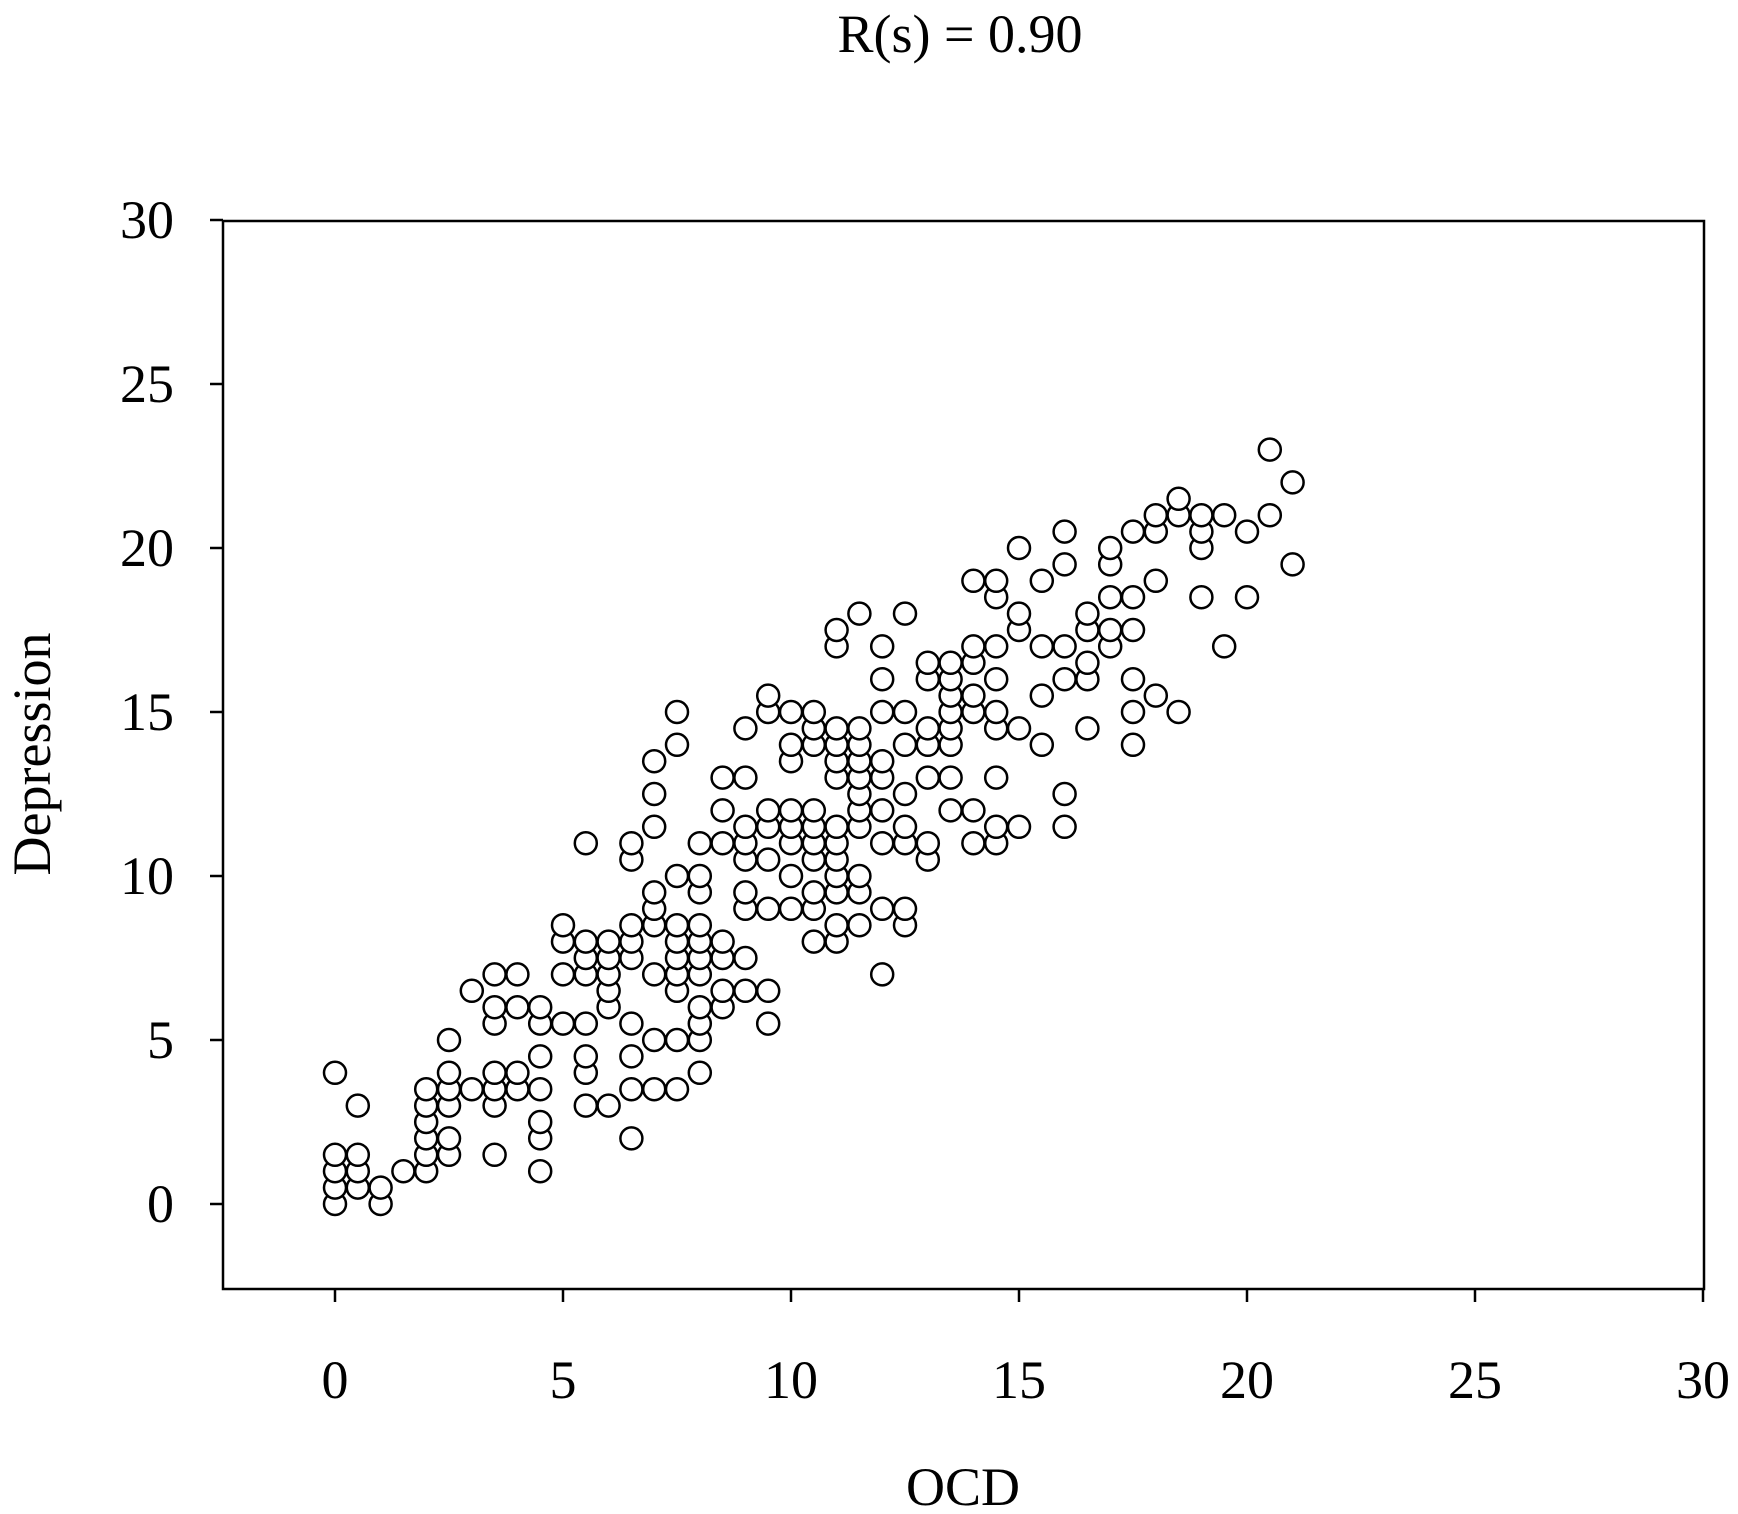 This screenshot has height=1514, width=1738. What do you see at coordinates (1247, 1380) in the screenshot?
I see `x-tick-label: 20` at bounding box center [1247, 1380].